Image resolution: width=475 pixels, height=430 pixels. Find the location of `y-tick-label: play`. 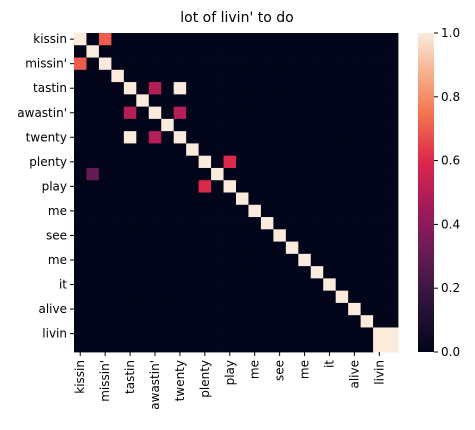

y-tick-label: play is located at coordinates (54, 186).